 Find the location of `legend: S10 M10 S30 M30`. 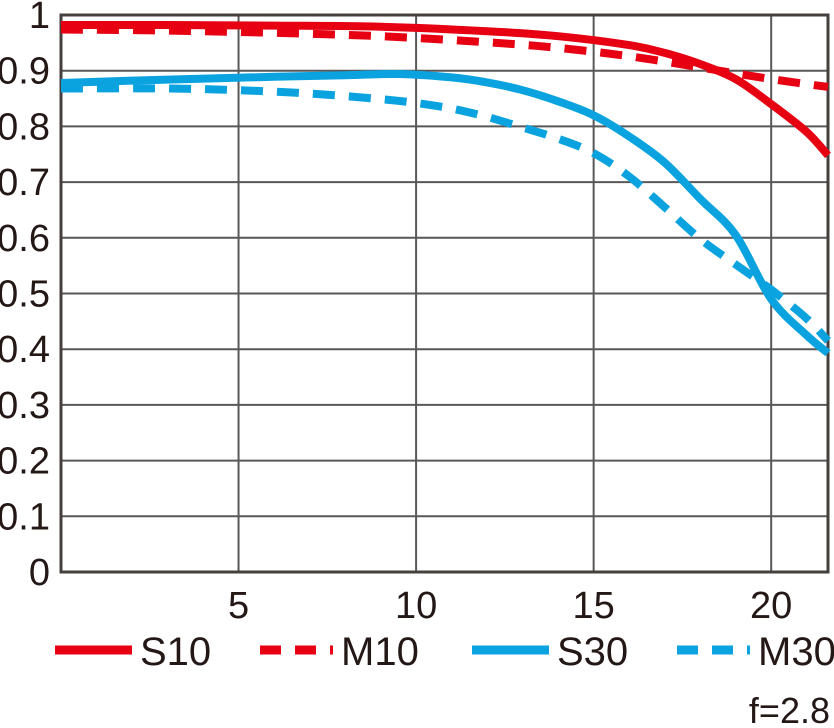

legend: S10 M10 S30 M30 is located at coordinates (444, 652).